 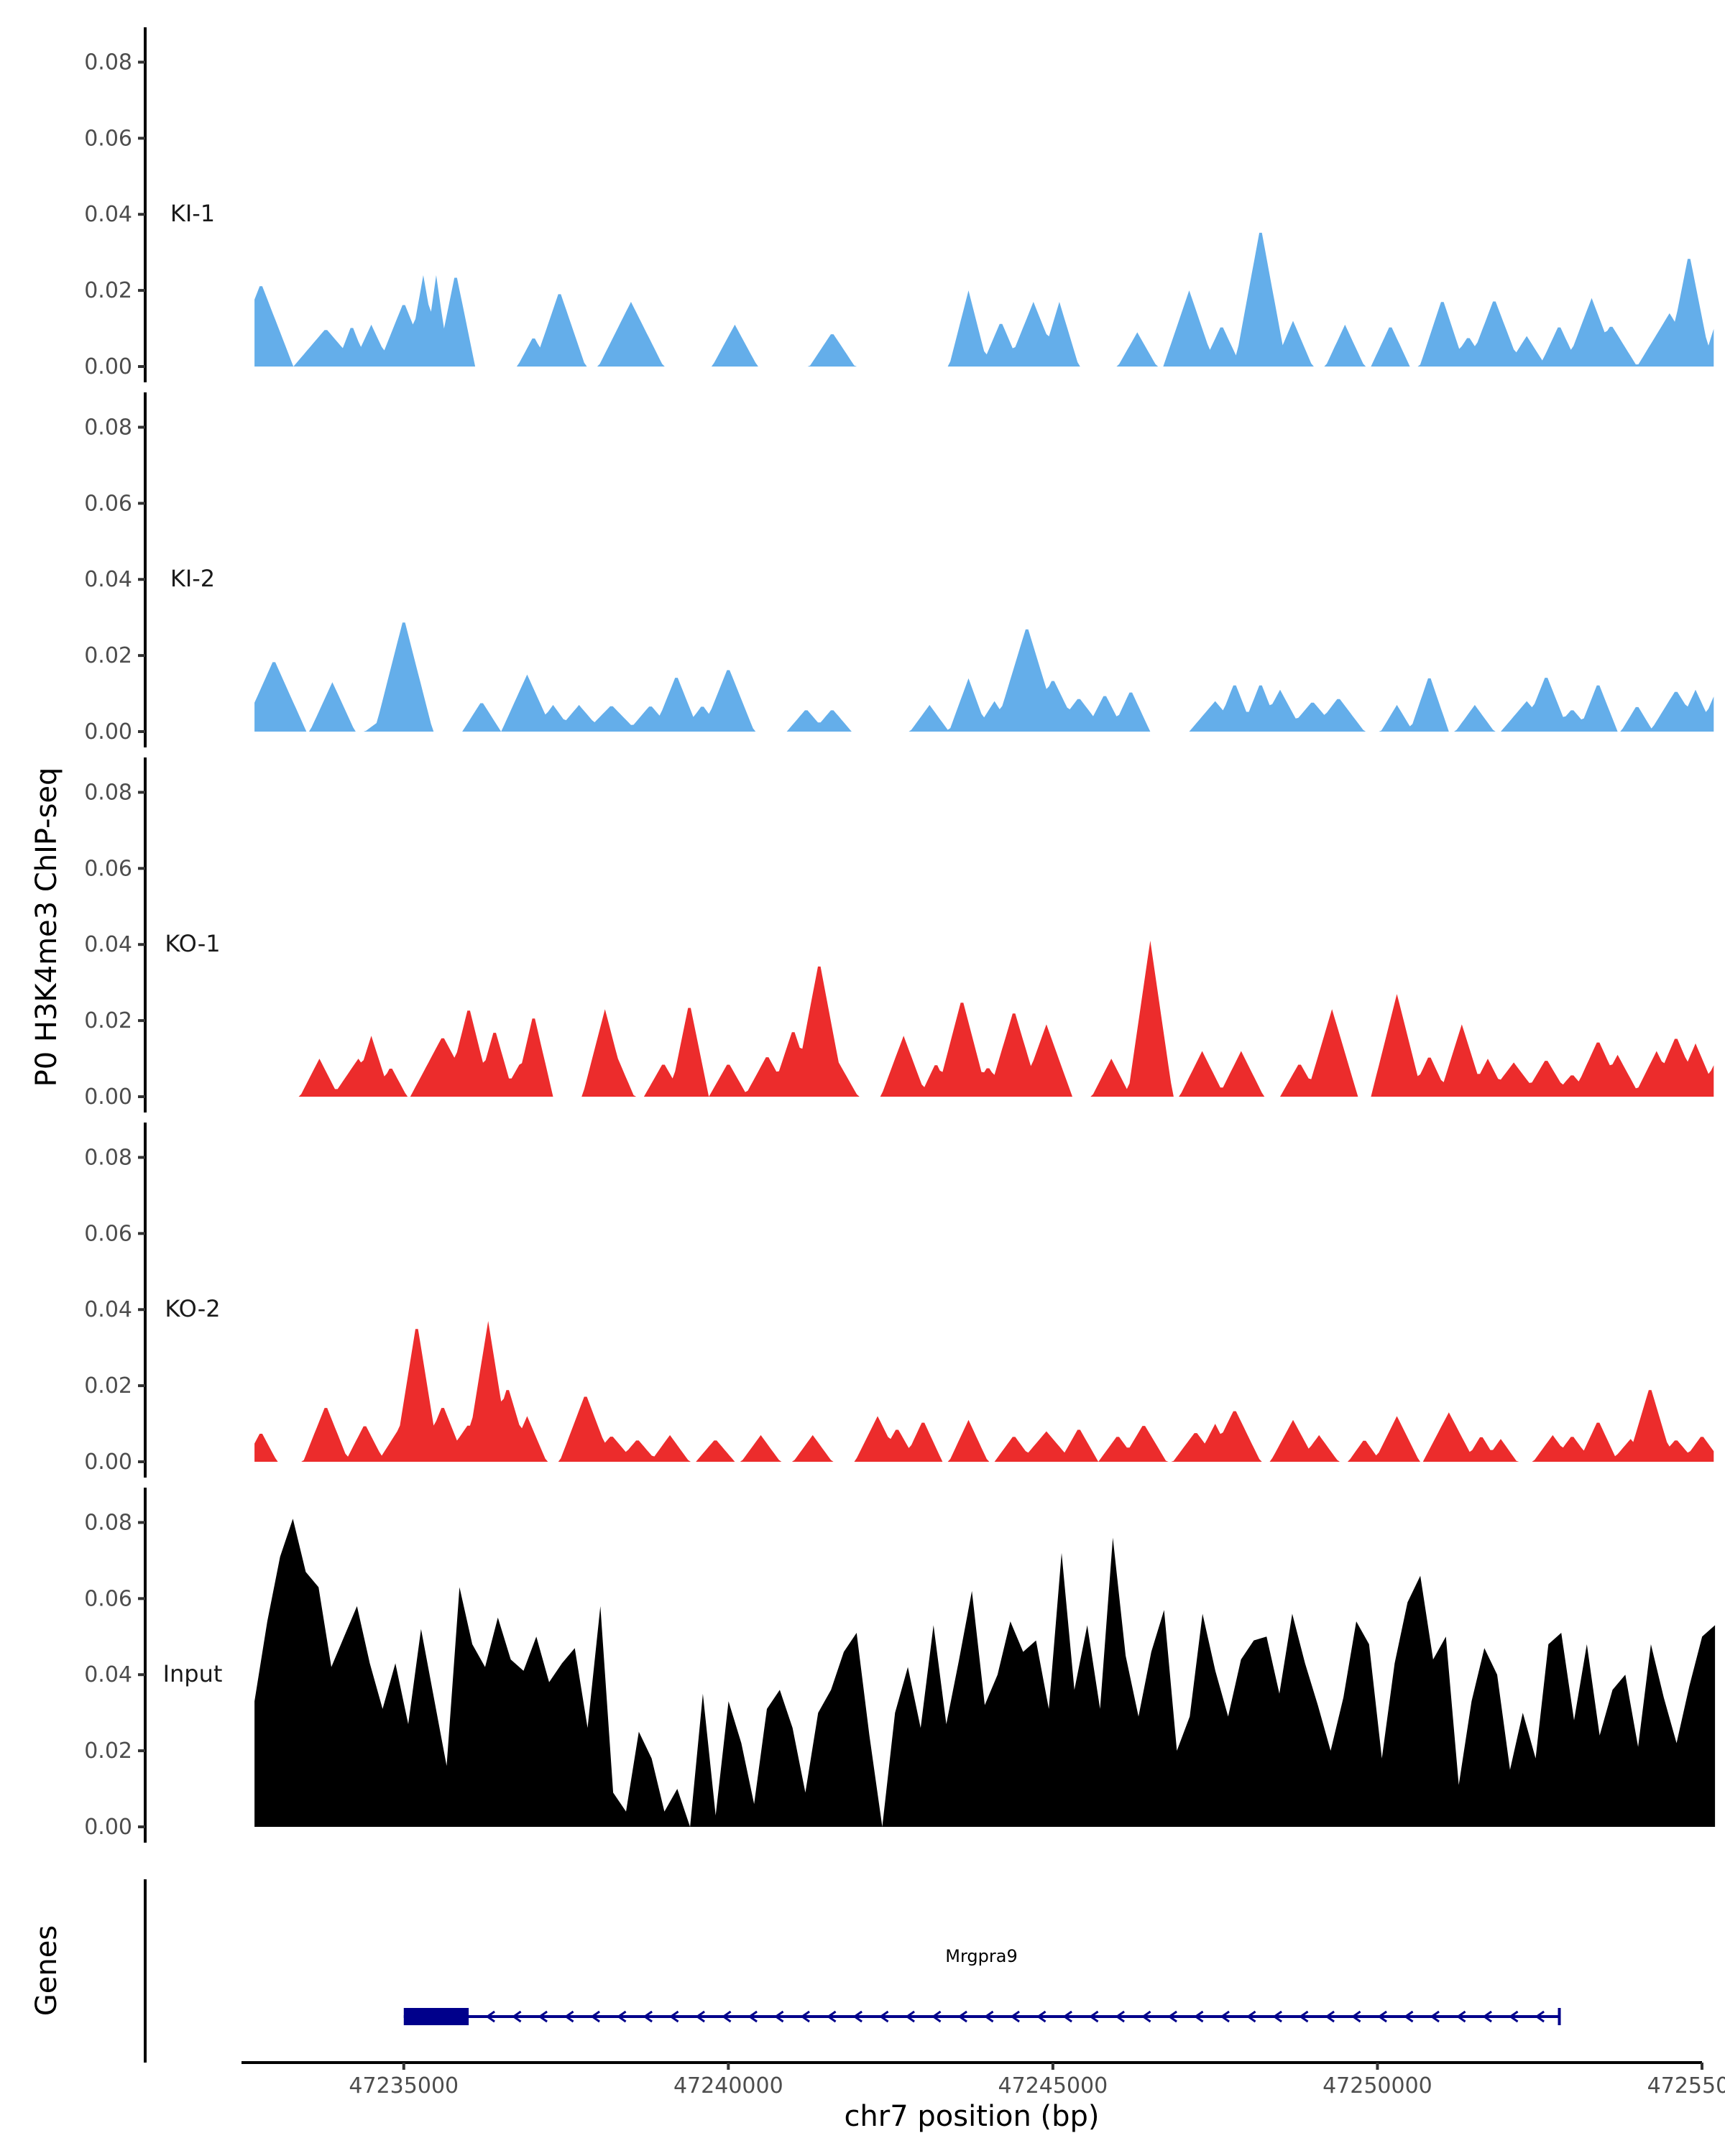 I want to click on track-label: KI-2, so click(x=192, y=578).